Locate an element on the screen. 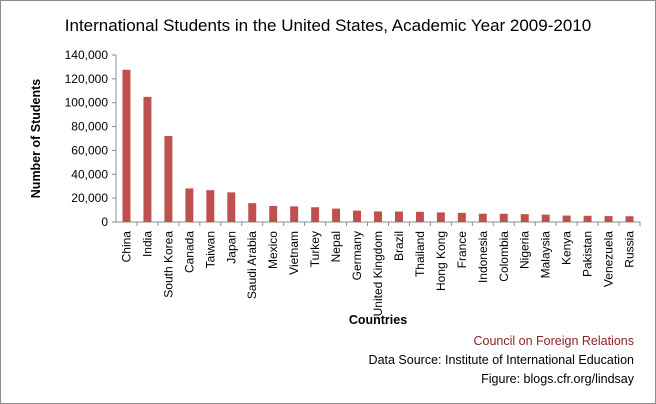  bar-south-korea is located at coordinates (168, 178).